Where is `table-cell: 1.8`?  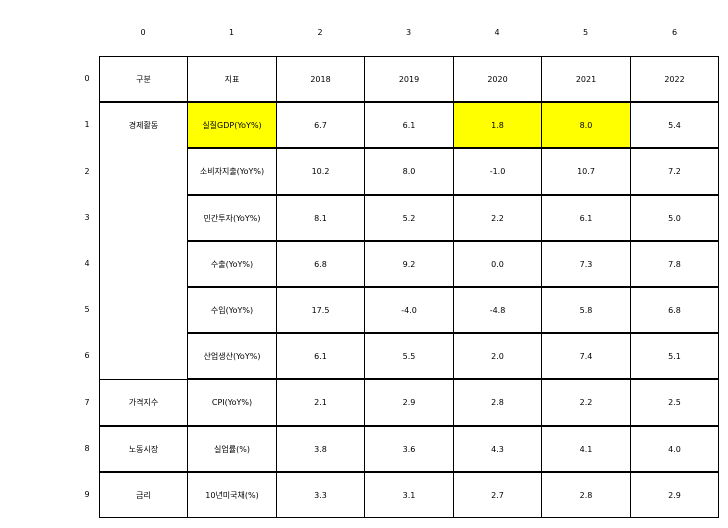
table-cell: 1.8 is located at coordinates (497, 125).